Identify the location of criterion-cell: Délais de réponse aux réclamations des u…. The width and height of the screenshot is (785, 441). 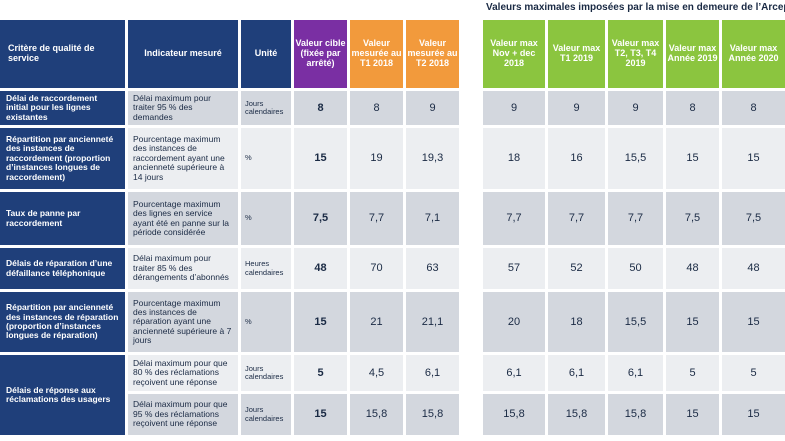
(62, 395).